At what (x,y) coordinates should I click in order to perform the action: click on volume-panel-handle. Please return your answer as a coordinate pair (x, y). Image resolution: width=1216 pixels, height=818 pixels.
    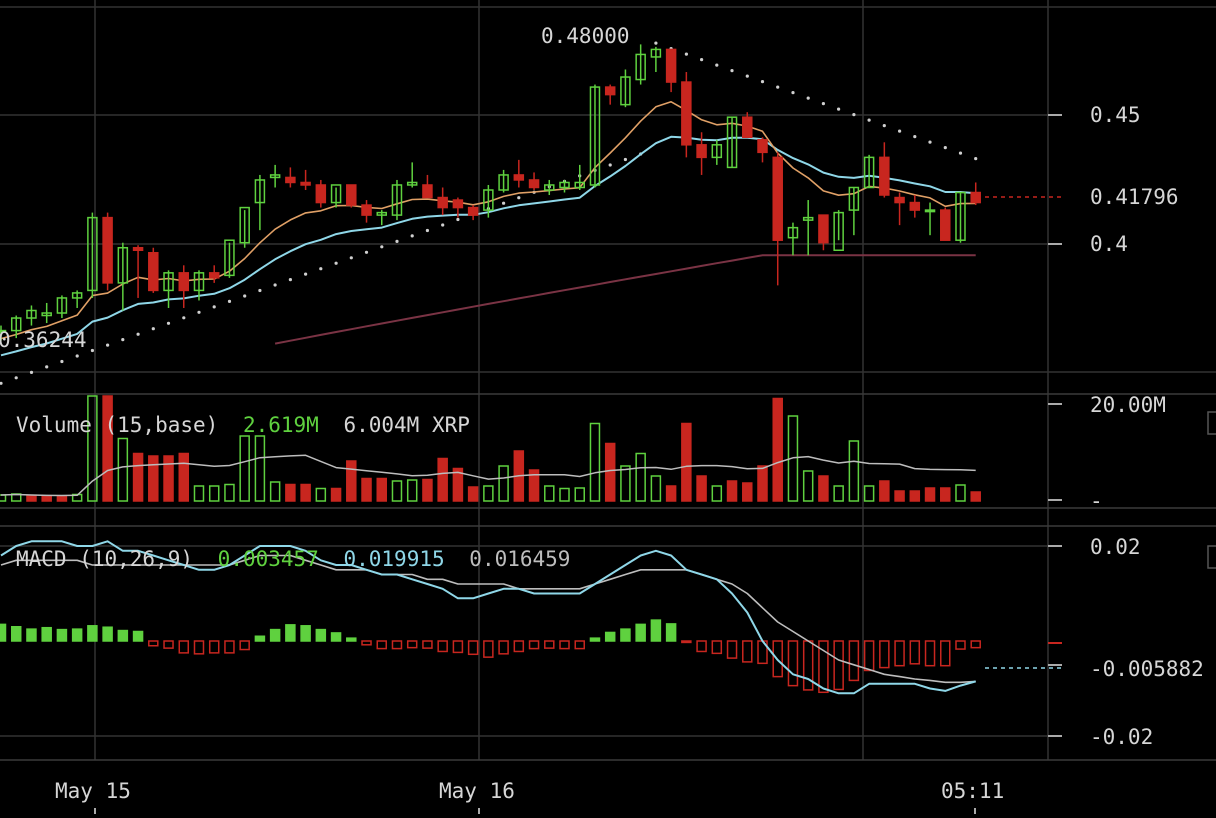
    Looking at the image, I should click on (1211, 423).